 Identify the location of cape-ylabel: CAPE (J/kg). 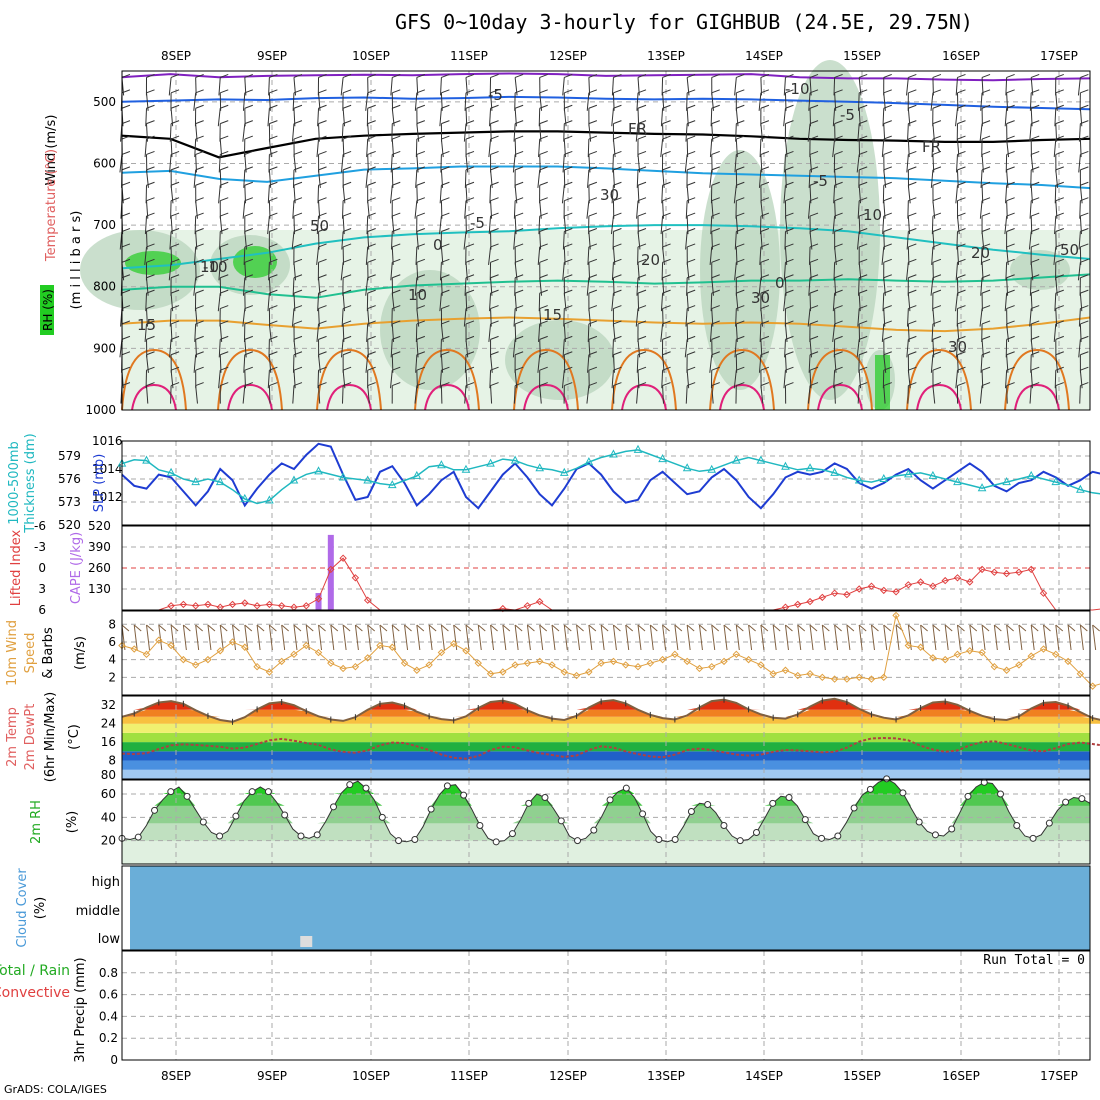
(76, 568).